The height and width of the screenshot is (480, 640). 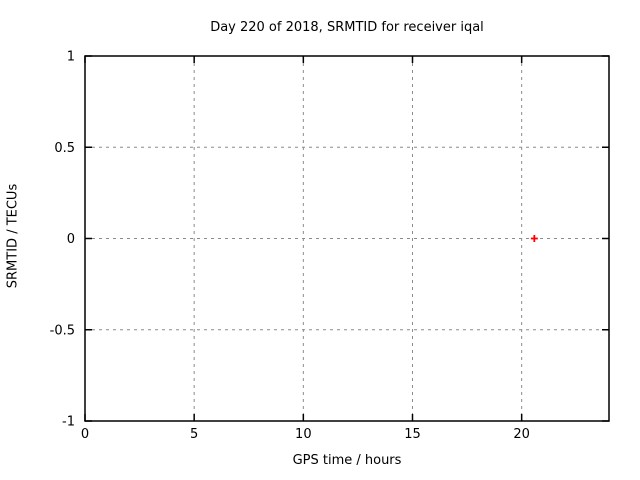 What do you see at coordinates (194, 434) in the screenshot?
I see `x-tick-label: 5` at bounding box center [194, 434].